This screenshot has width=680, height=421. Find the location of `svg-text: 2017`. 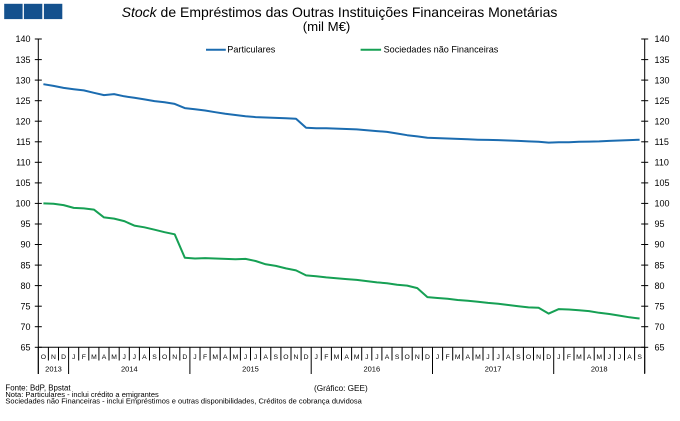

svg-text: 2017 is located at coordinates (493, 369).